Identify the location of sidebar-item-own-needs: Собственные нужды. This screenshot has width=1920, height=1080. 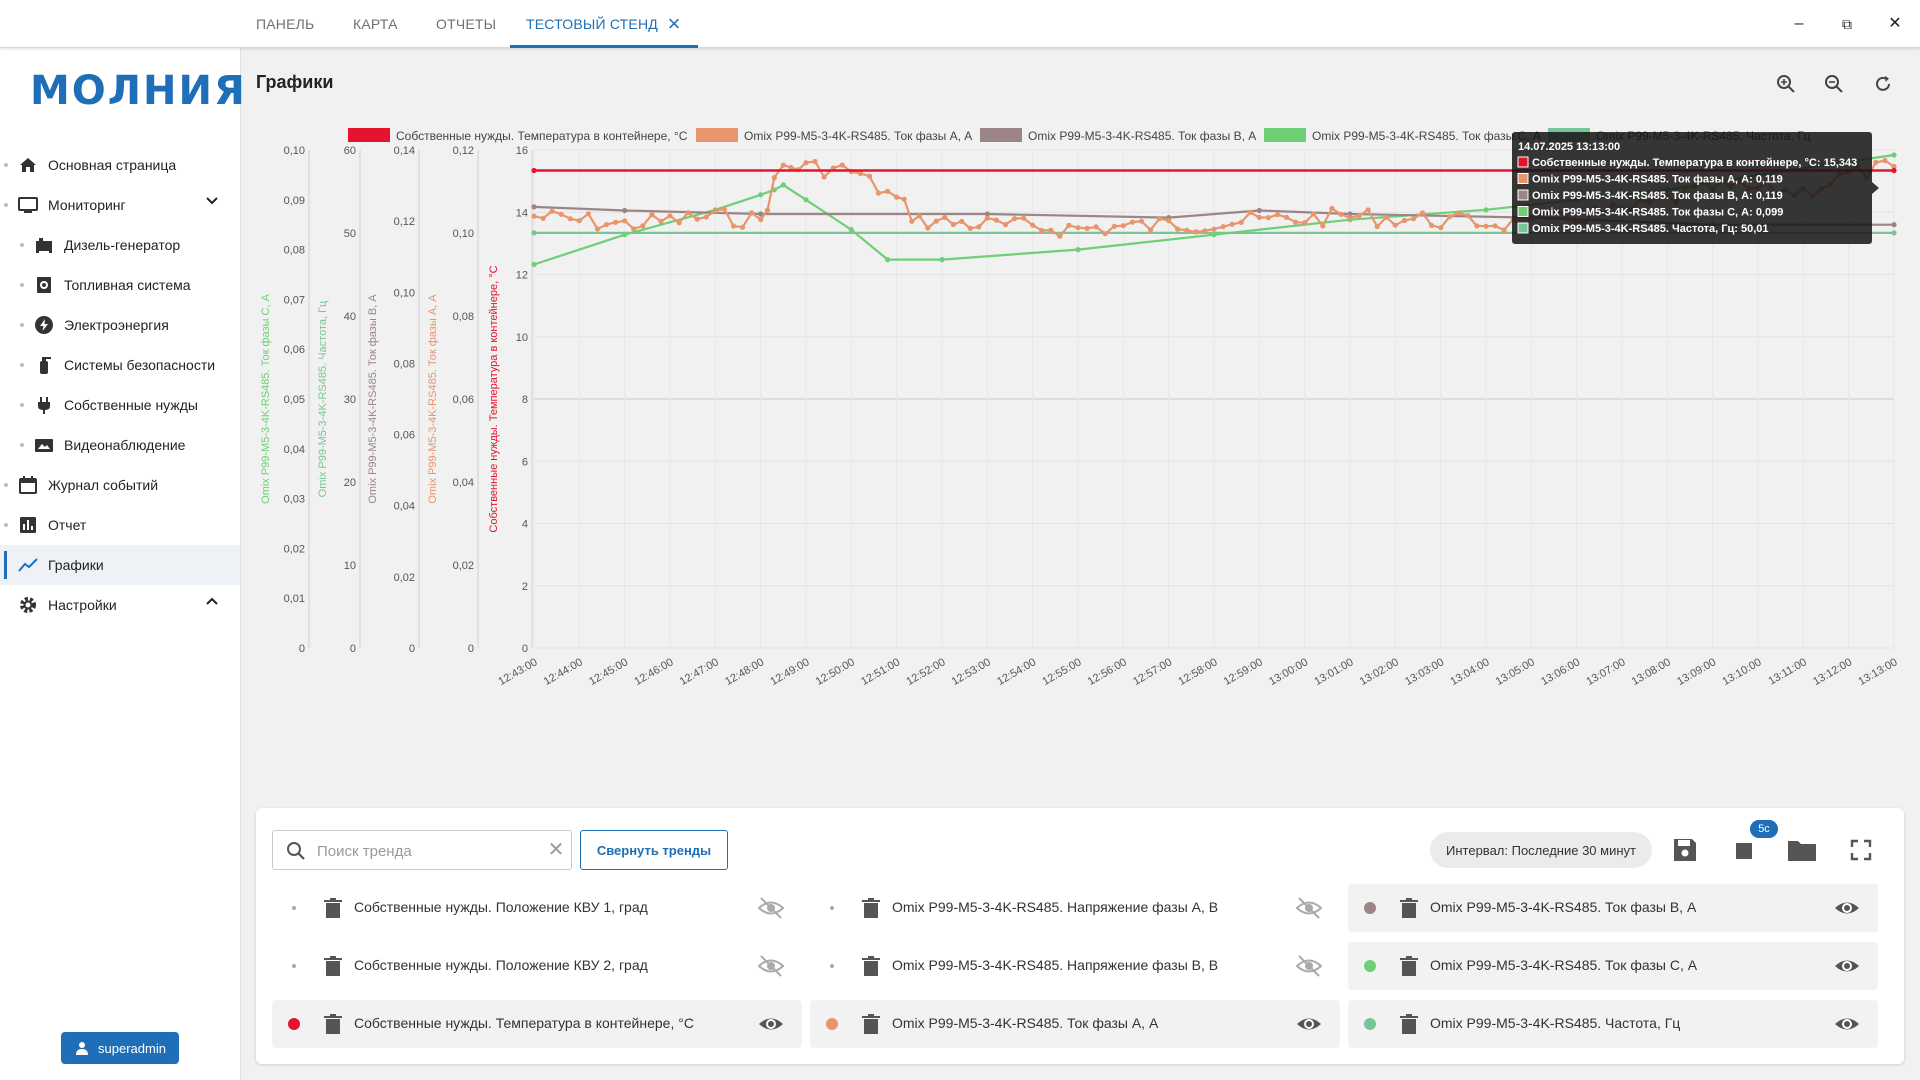
(120, 405).